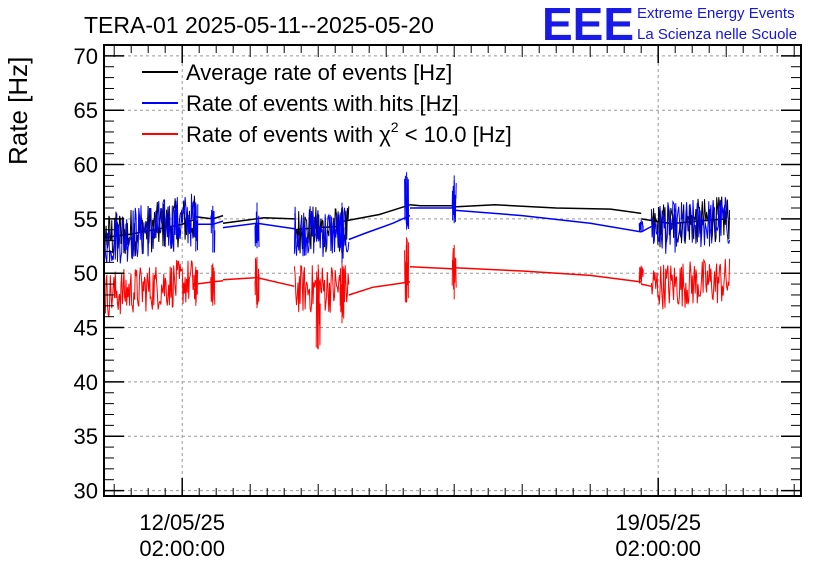  What do you see at coordinates (86, 491) in the screenshot?
I see `y-tick-label: 30` at bounding box center [86, 491].